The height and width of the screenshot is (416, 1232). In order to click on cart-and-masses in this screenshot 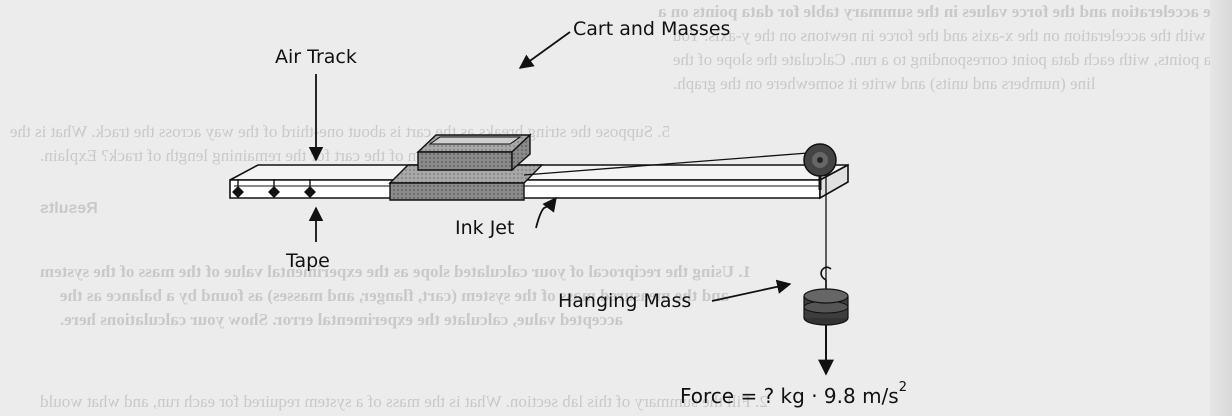, I will do `click(466, 167)`.